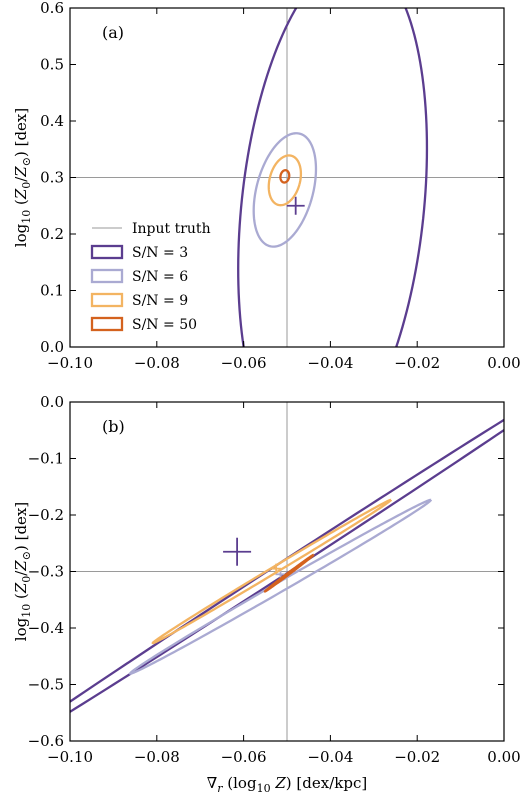 This screenshot has width=520, height=800. Describe the element at coordinates (164, 325) in the screenshot. I see `legend-label-sn50: S/N = 50` at that location.